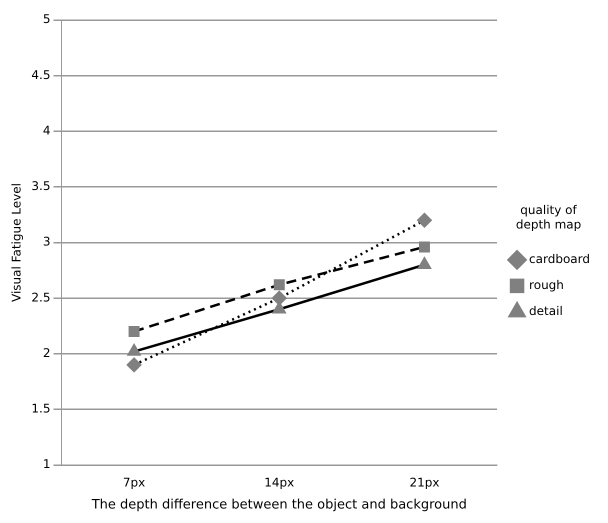 The width and height of the screenshot is (608, 523). I want to click on x-tick-label: 14px, so click(279, 482).